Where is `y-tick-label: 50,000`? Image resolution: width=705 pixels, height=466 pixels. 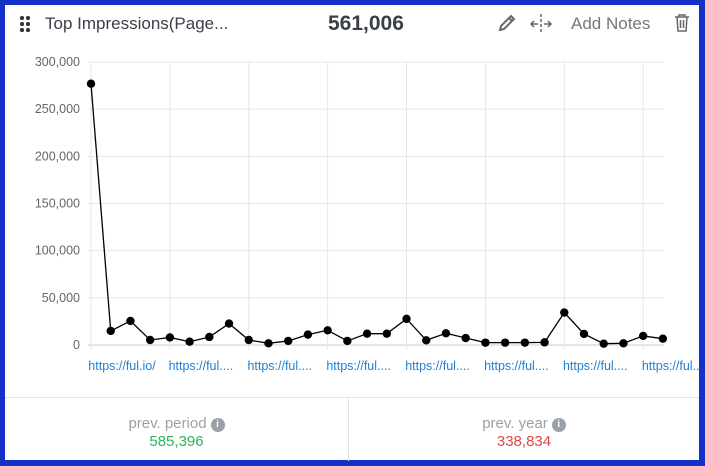
y-tick-label: 50,000 is located at coordinates (61, 298).